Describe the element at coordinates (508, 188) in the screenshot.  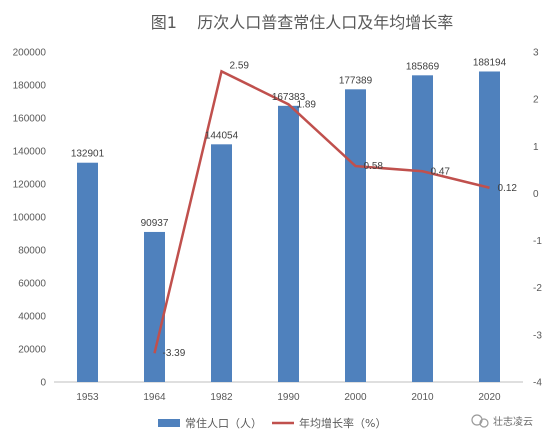
I see `line-data-label: 0.12` at that location.